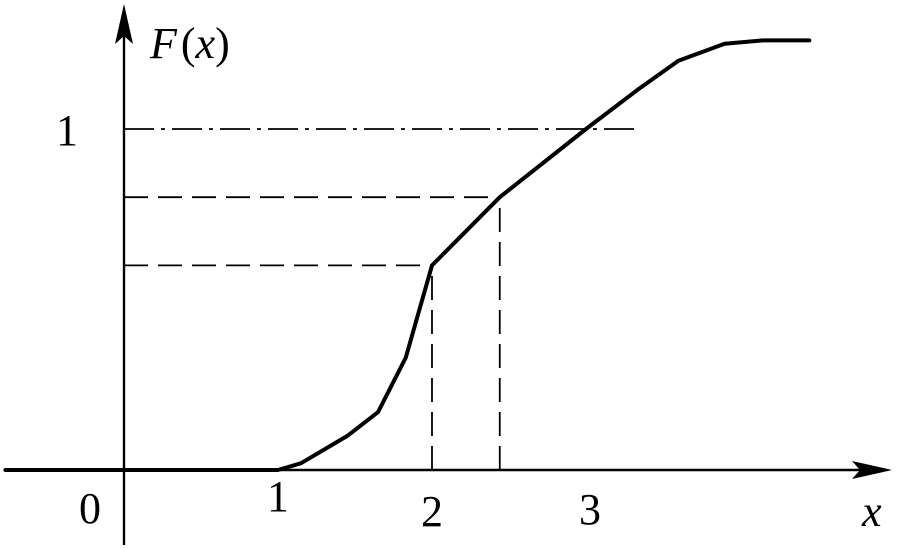 Image resolution: width=913 pixels, height=548 pixels. What do you see at coordinates (278, 496) in the screenshot?
I see `x-tick-label: 1` at bounding box center [278, 496].